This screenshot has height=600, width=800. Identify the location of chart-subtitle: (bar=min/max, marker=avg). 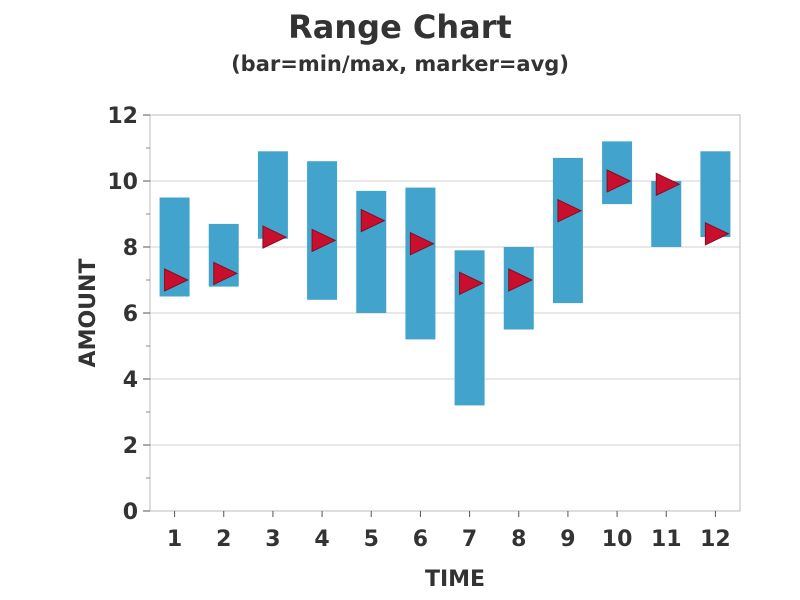
(400, 64).